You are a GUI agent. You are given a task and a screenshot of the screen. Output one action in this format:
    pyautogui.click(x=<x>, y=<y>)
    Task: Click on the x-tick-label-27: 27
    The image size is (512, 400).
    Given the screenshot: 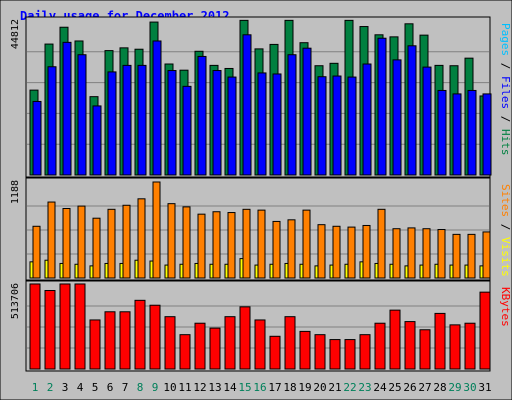 What is the action you would take?
    pyautogui.click(x=424, y=387)
    